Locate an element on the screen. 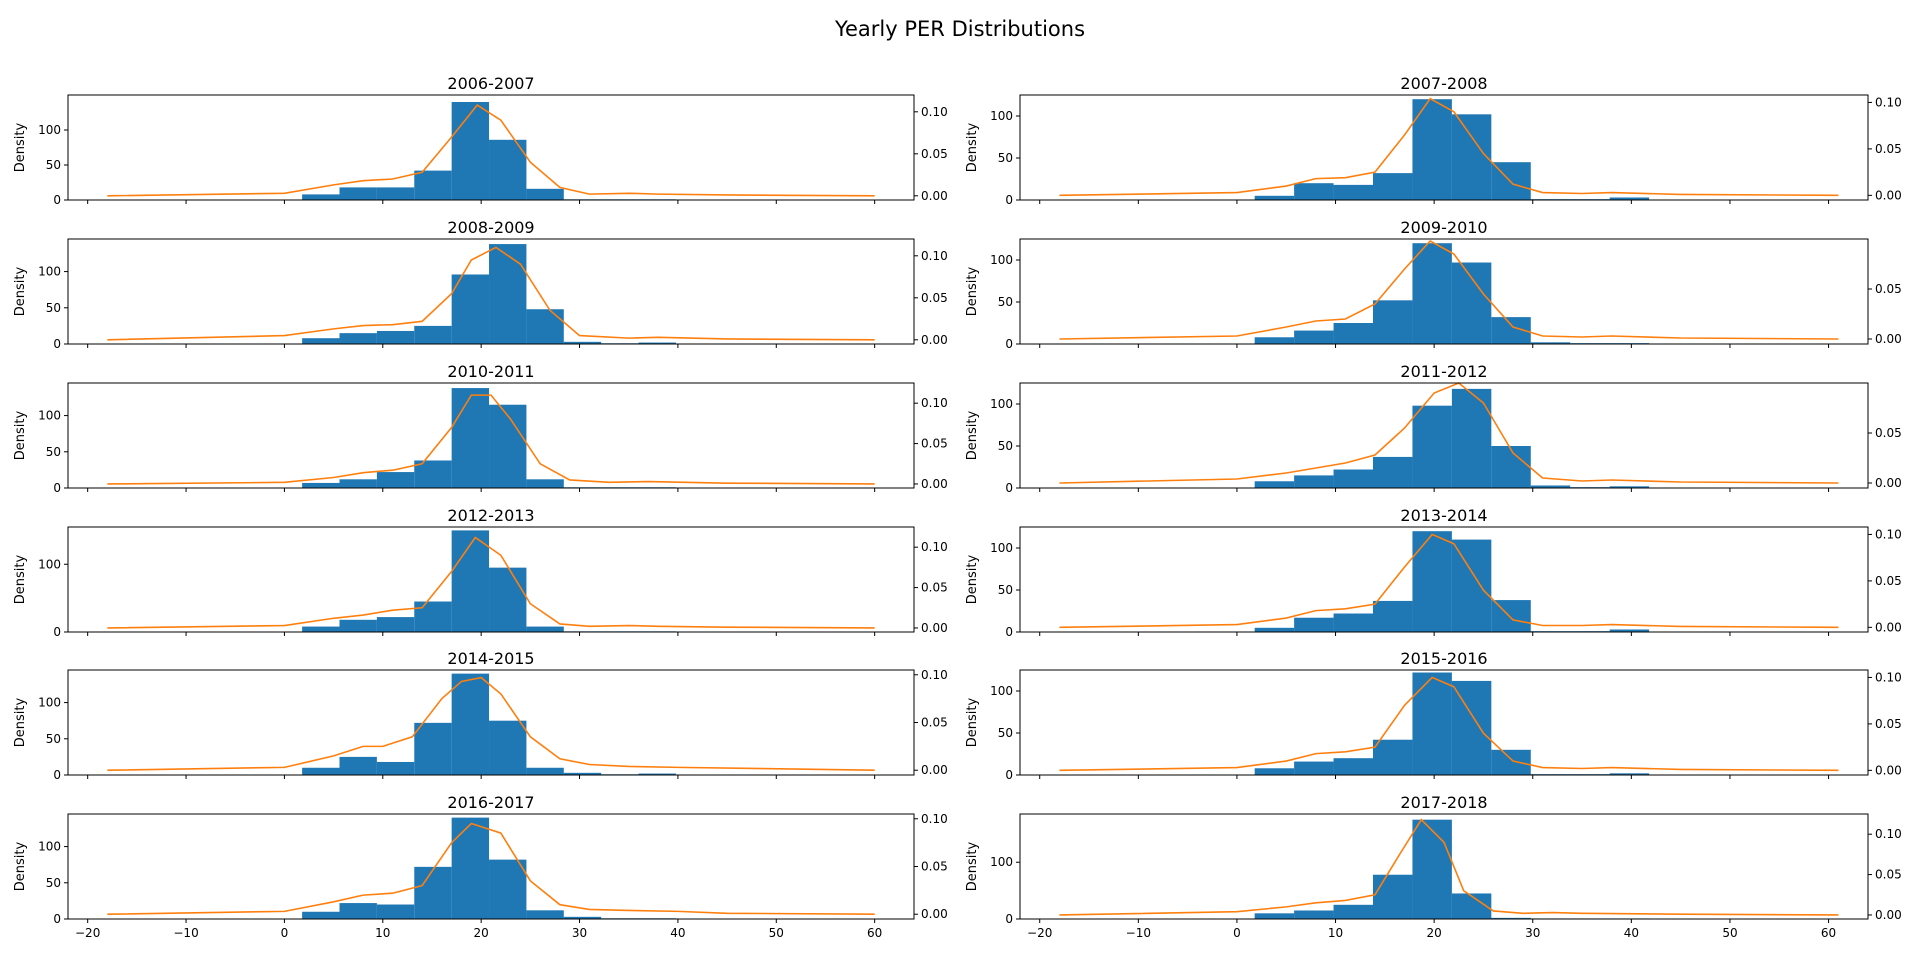 This screenshot has height=955, width=1920. x-tick-label: 40 is located at coordinates (677, 933).